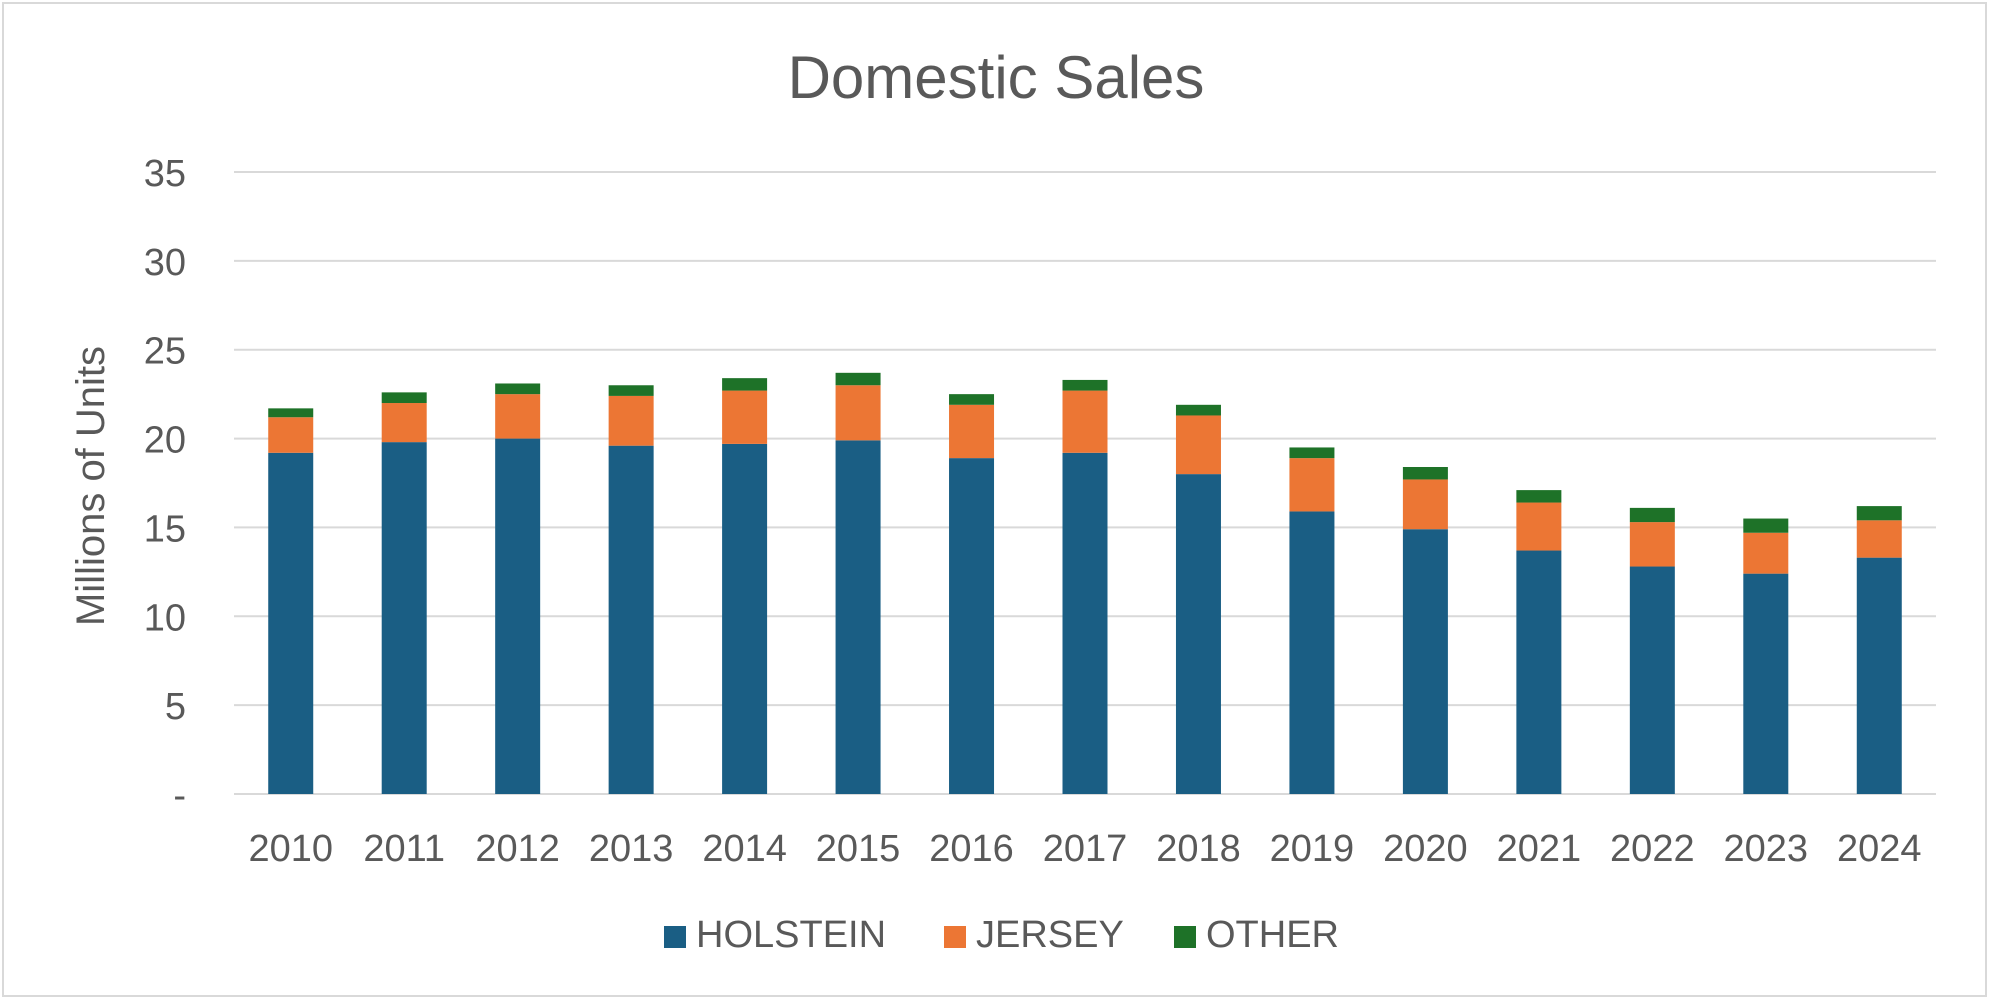 The height and width of the screenshot is (1003, 1993). What do you see at coordinates (1312, 849) in the screenshot?
I see `x-tick-label: 2019` at bounding box center [1312, 849].